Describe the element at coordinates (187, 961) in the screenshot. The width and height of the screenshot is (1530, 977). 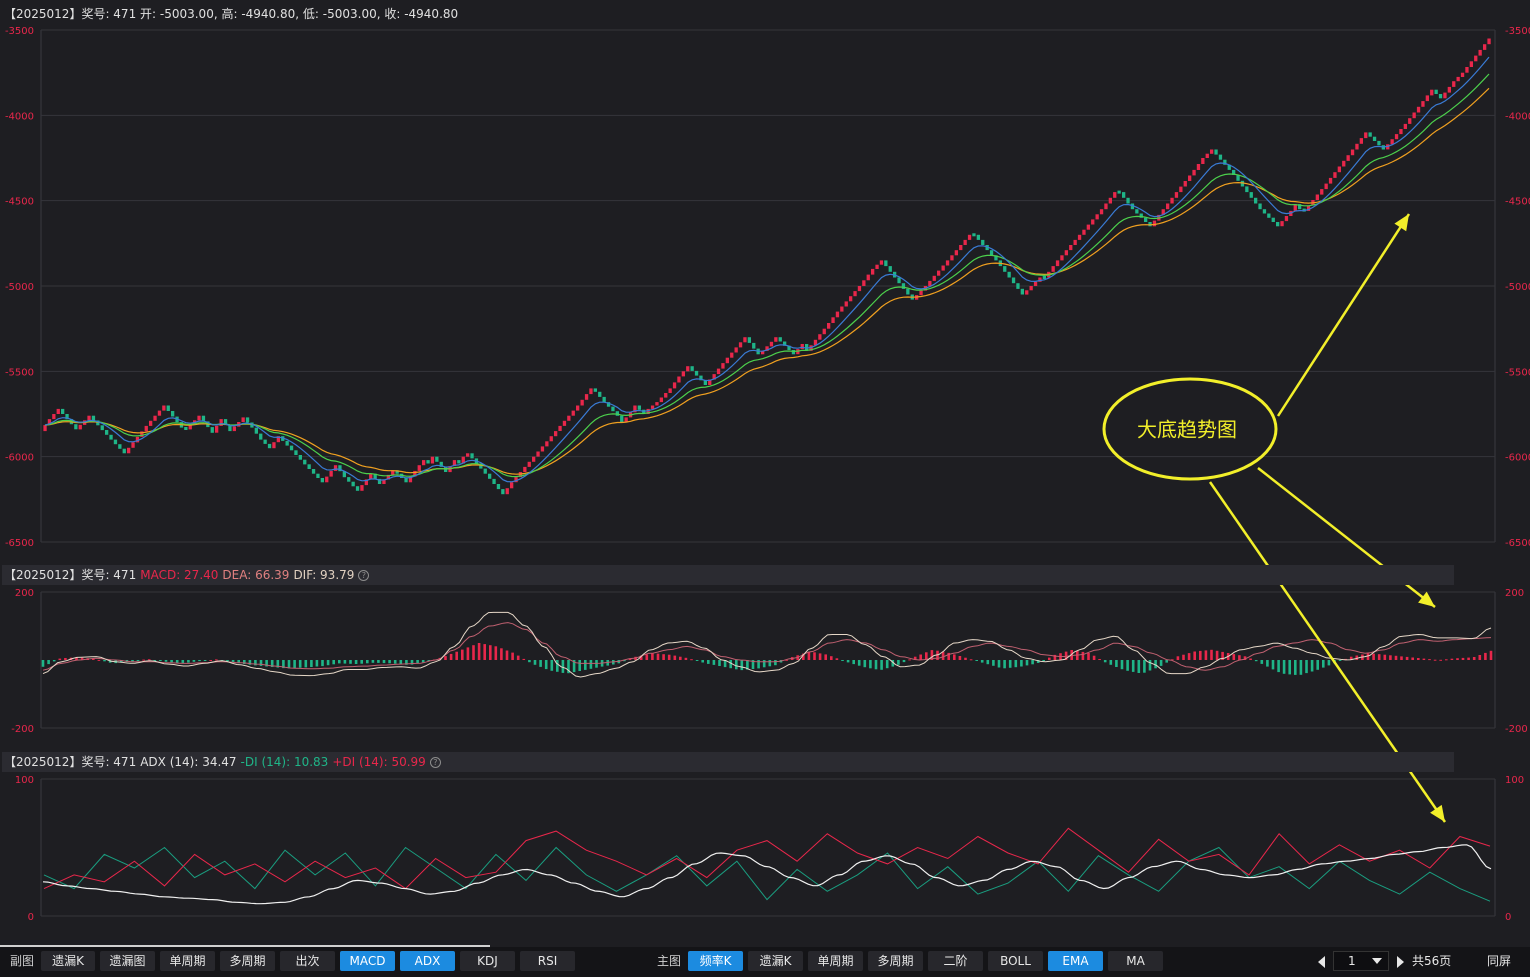
I see `sub-button-single-period: 单周期` at that location.